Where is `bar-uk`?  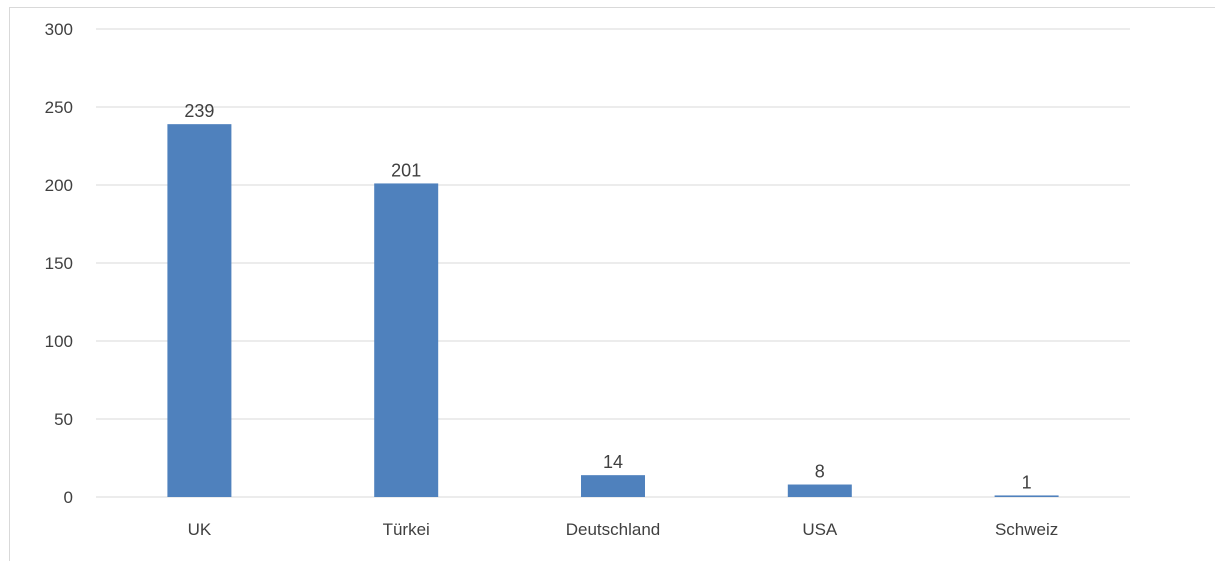
bar-uk is located at coordinates (199, 310).